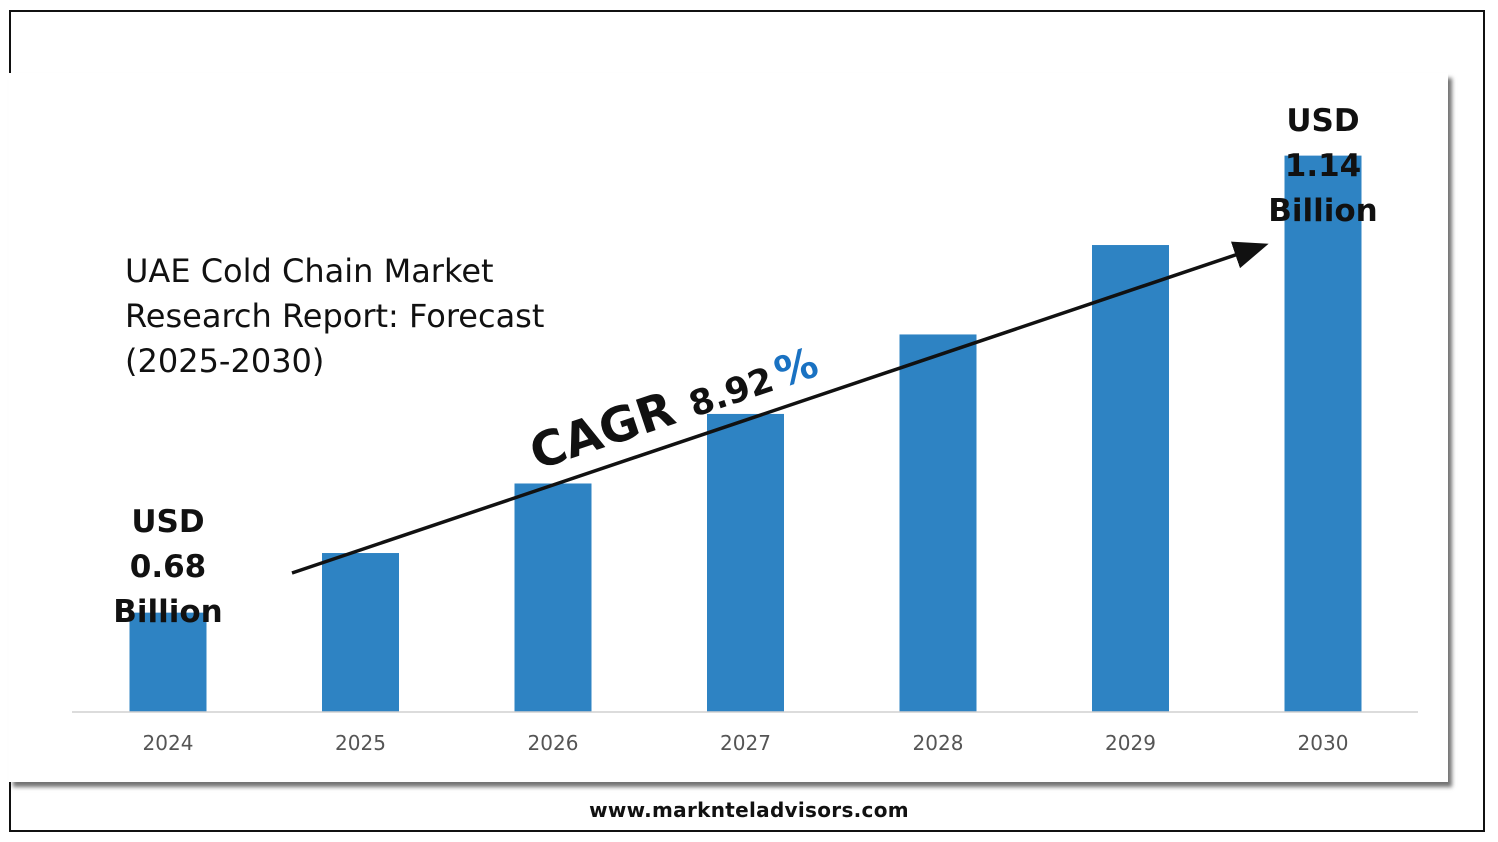 The width and height of the screenshot is (1498, 842). What do you see at coordinates (168, 567) in the screenshot?
I see `start-value-line-2: 0.68` at bounding box center [168, 567].